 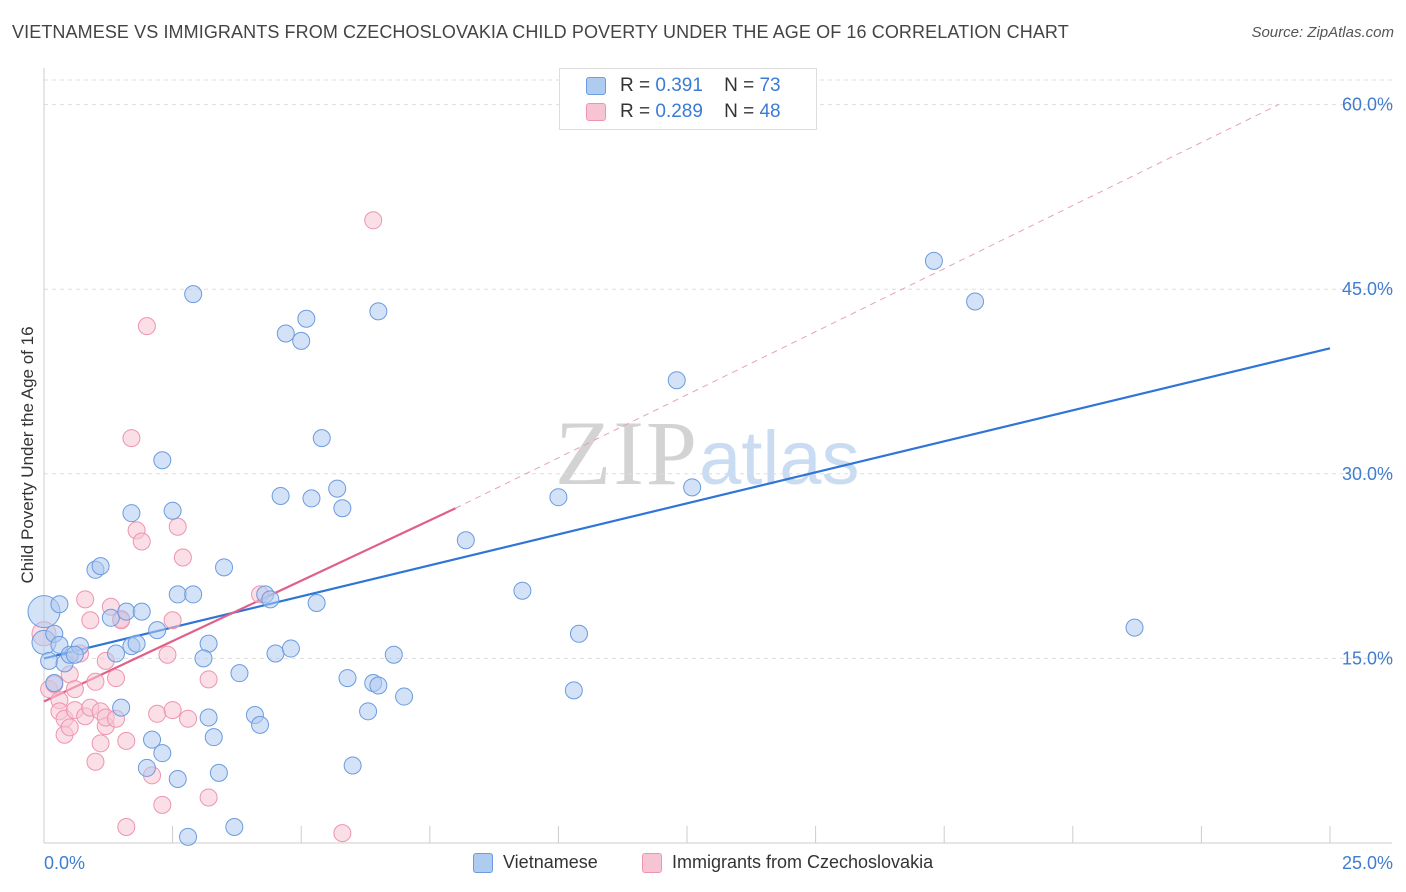 I want to click on x-tick-label: 25.0%, so click(x=1367, y=863).